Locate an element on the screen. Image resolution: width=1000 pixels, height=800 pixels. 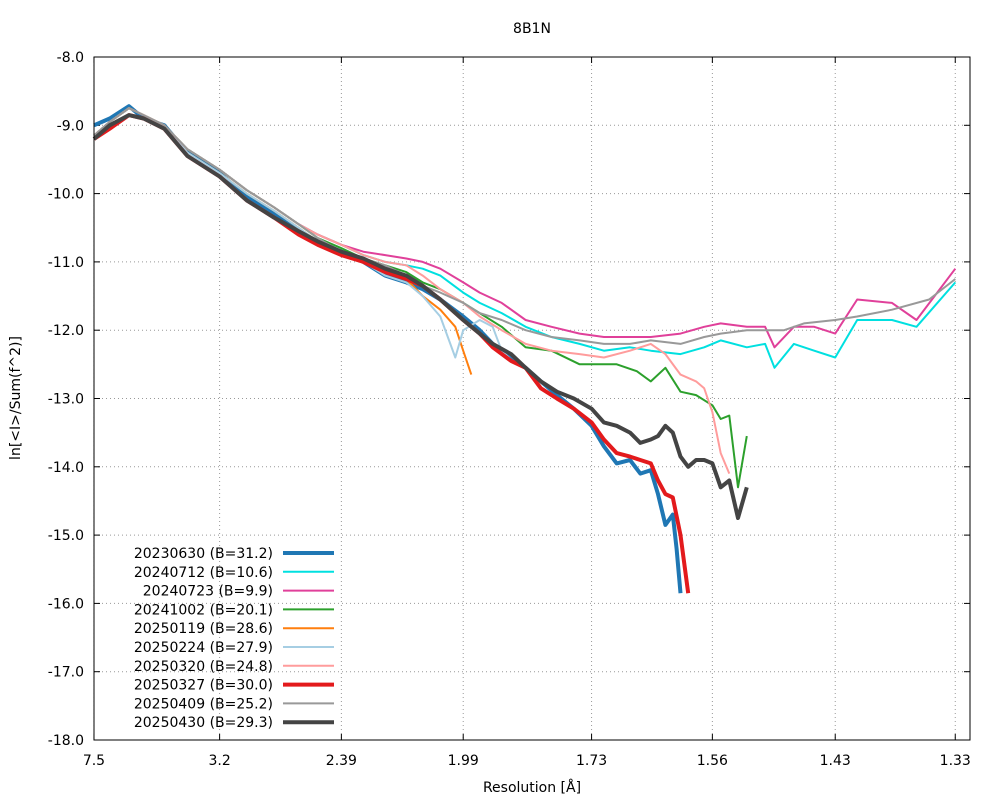
y-tick-label: -12.0 is located at coordinates (66, 331).